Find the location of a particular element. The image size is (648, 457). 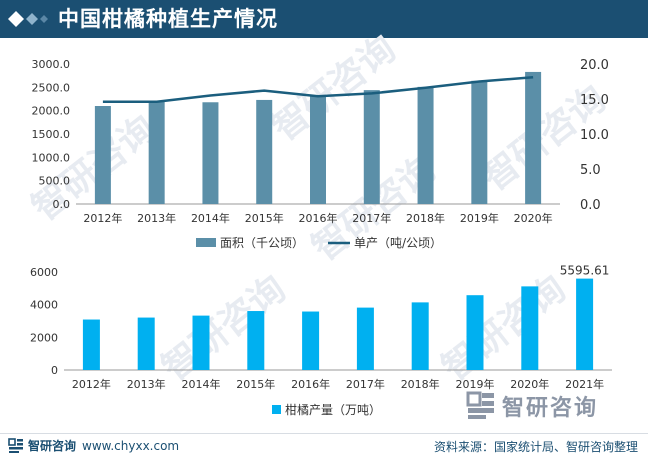

y-tick-label: 4000 is located at coordinates (44, 305).